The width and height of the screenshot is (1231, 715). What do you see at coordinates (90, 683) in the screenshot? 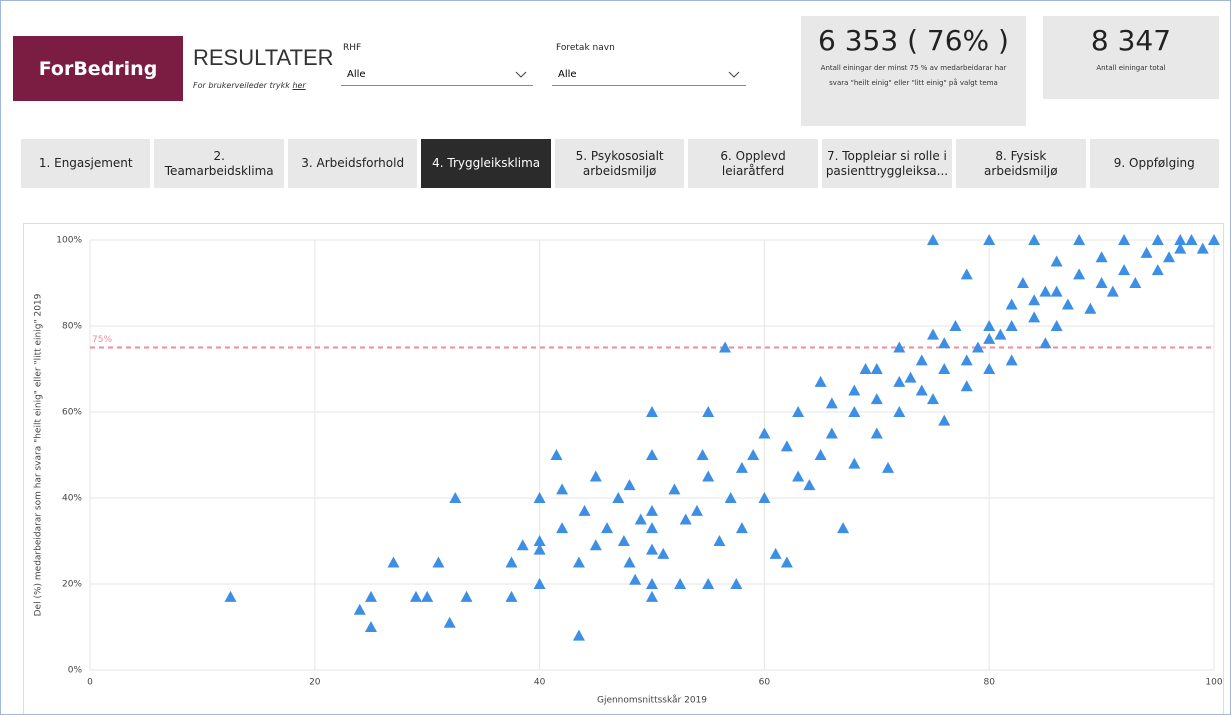
I see `x-tick-label: 0` at bounding box center [90, 683].